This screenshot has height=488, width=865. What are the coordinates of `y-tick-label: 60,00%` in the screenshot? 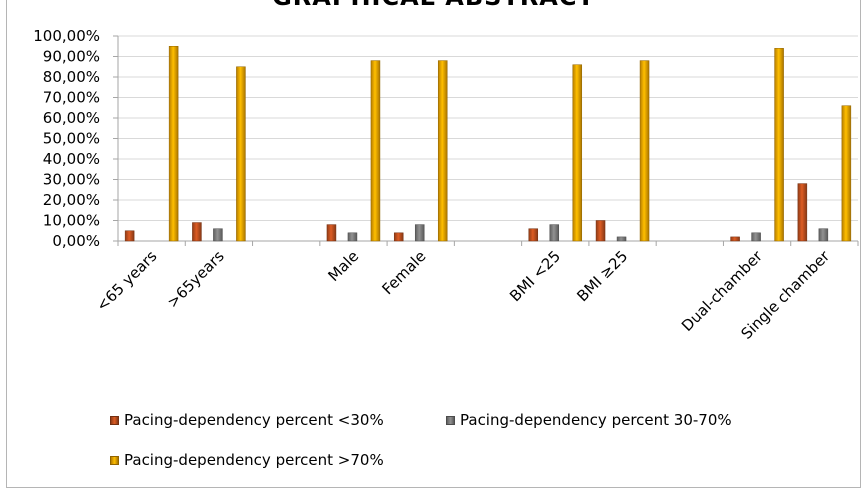 It's located at (71, 118).